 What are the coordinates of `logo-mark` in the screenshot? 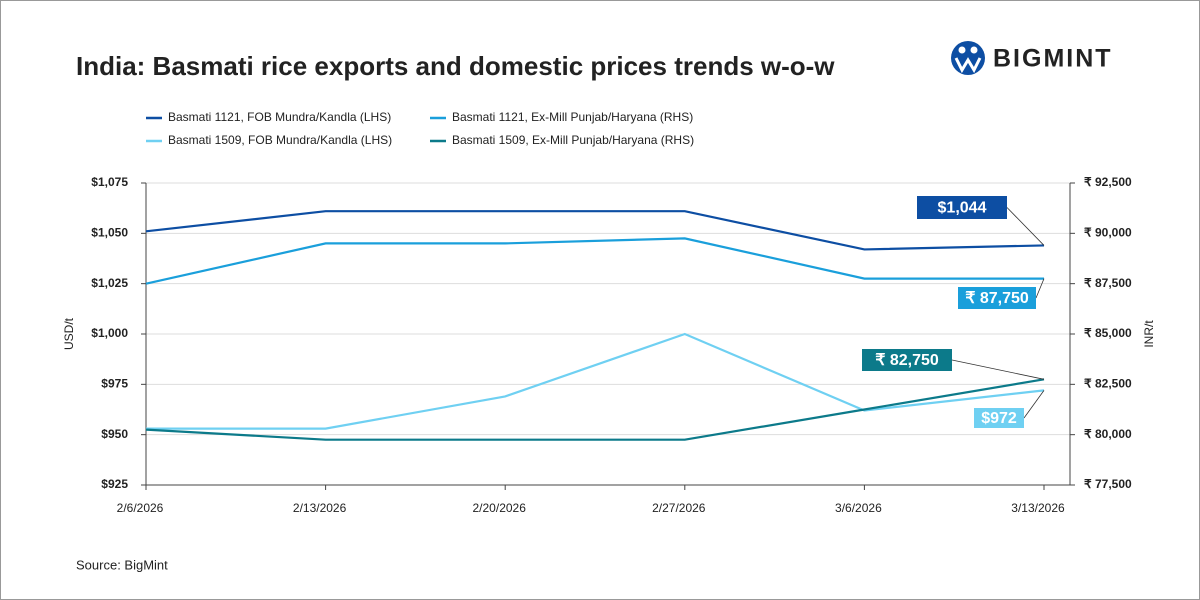 It's located at (968, 65).